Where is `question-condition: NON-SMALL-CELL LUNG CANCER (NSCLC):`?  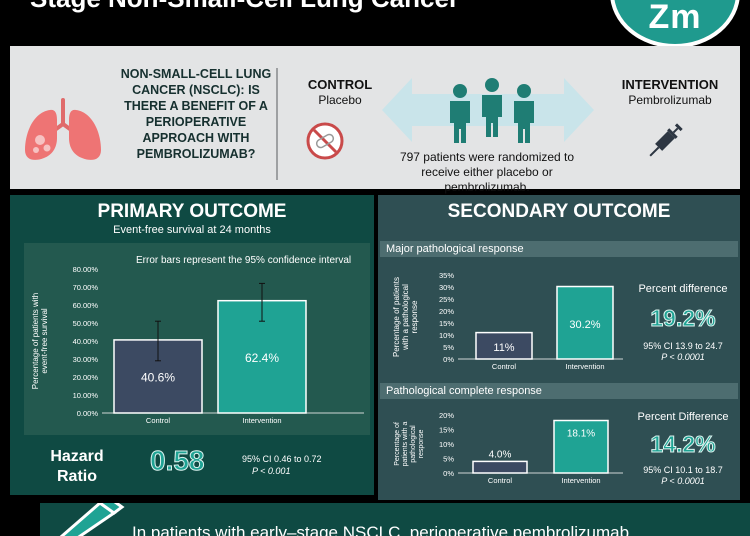
question-condition: NON-SMALL-CELL LUNG CANCER (NSCLC): is located at coordinates (196, 82).